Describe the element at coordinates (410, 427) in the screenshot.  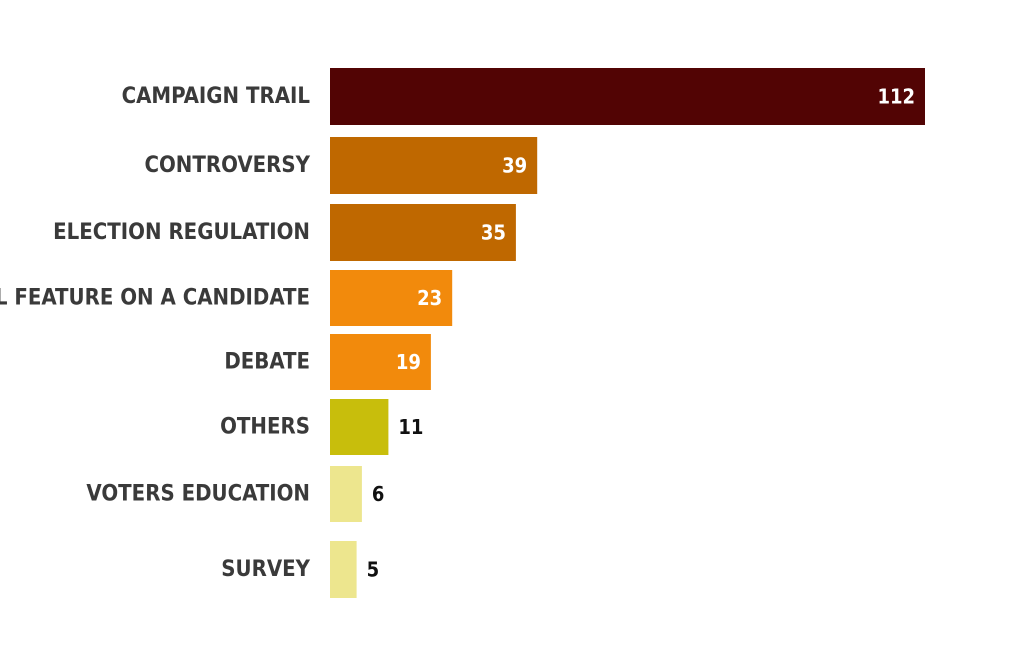
I see `value-label: 11` at that location.